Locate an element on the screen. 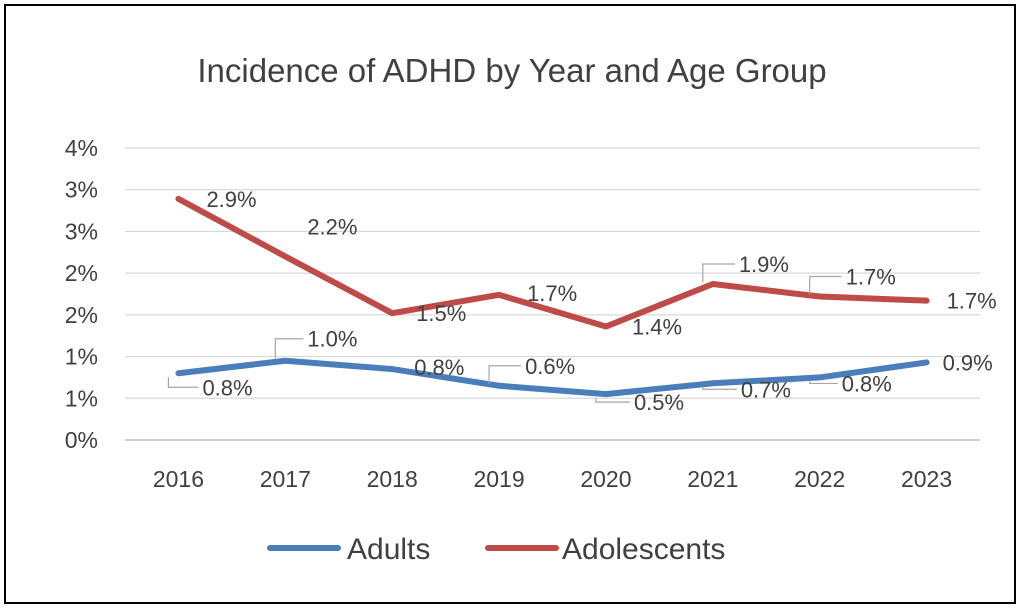  data-label: 2.2% is located at coordinates (332, 226).